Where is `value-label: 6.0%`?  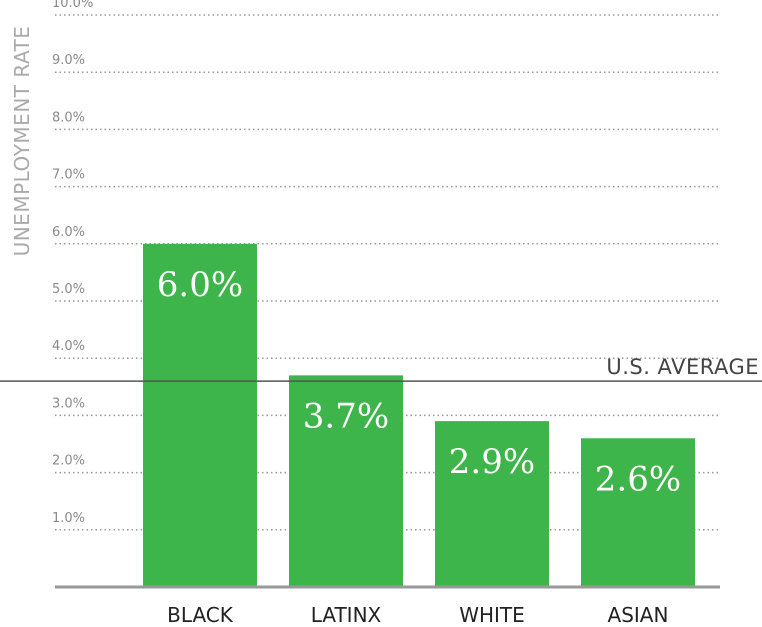 value-label: 6.0% is located at coordinates (200, 285).